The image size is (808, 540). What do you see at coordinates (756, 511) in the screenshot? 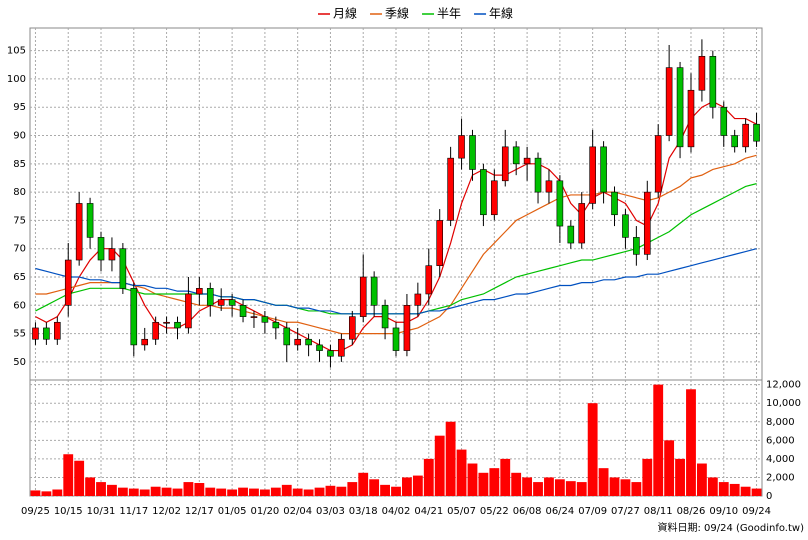
I see `x-tick-label: 09/24` at bounding box center [756, 511].